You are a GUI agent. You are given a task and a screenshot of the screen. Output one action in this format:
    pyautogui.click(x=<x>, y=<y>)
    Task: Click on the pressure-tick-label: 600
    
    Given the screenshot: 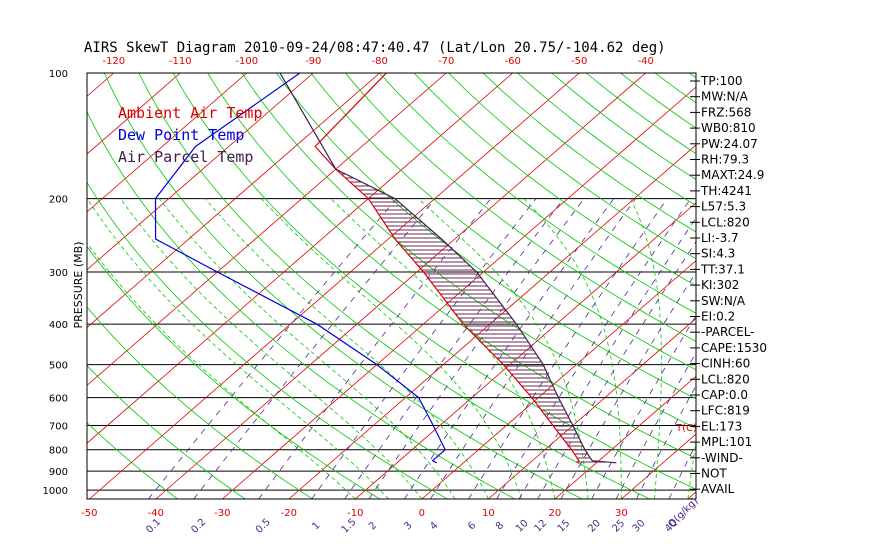 What is the action you would take?
    pyautogui.click(x=58, y=399)
    